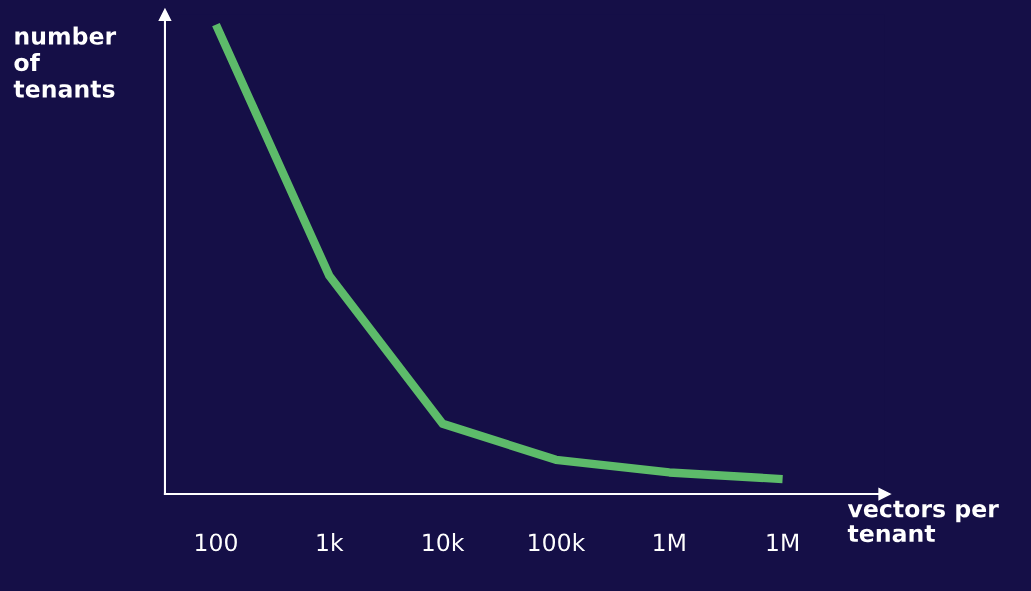 This screenshot has width=1031, height=591. I want to click on y-axis-title: number of tenants, so click(65, 62).